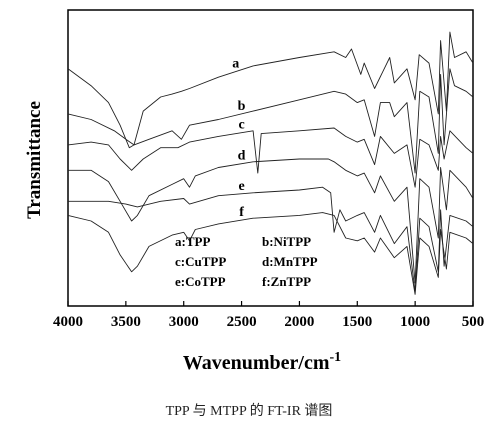  What do you see at coordinates (241, 186) in the screenshot?
I see `series-label-e: e` at bounding box center [241, 186].